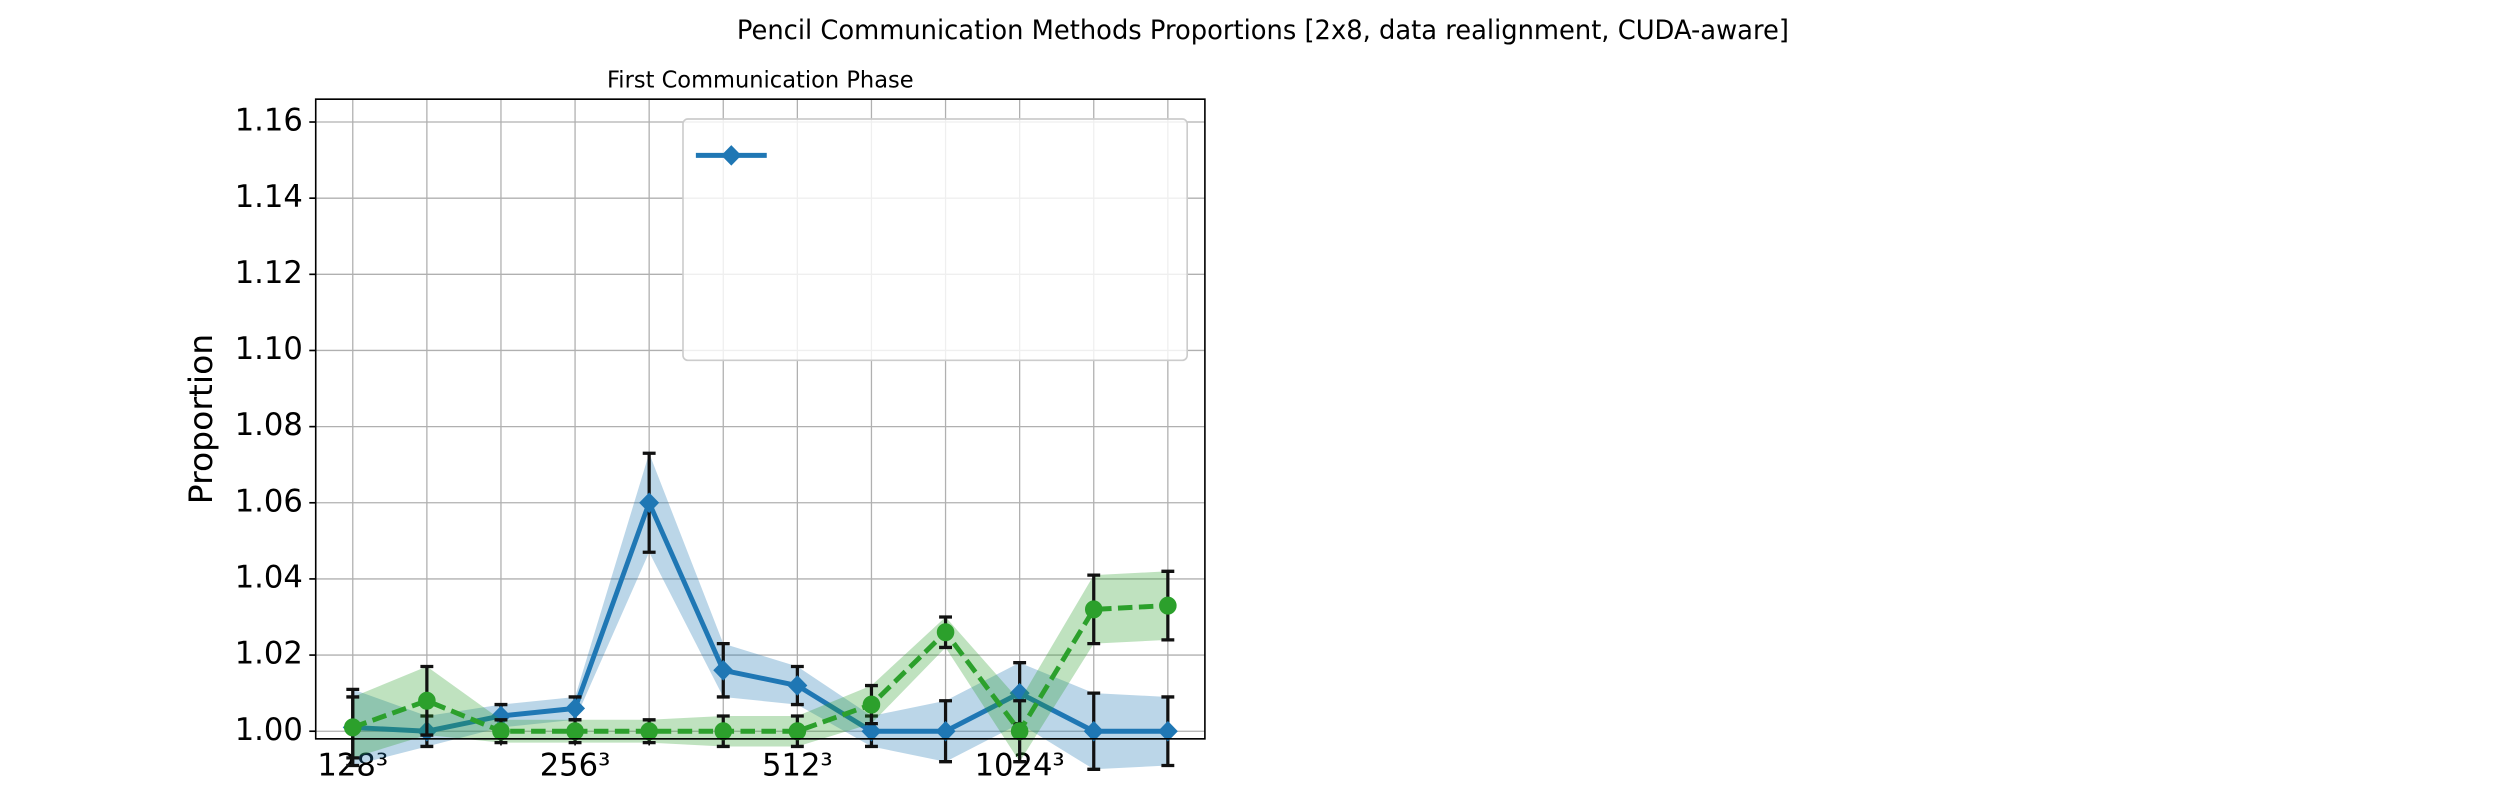 The width and height of the screenshot is (2500, 800). I want to click on y-tick-label: 1.02, so click(269, 653).